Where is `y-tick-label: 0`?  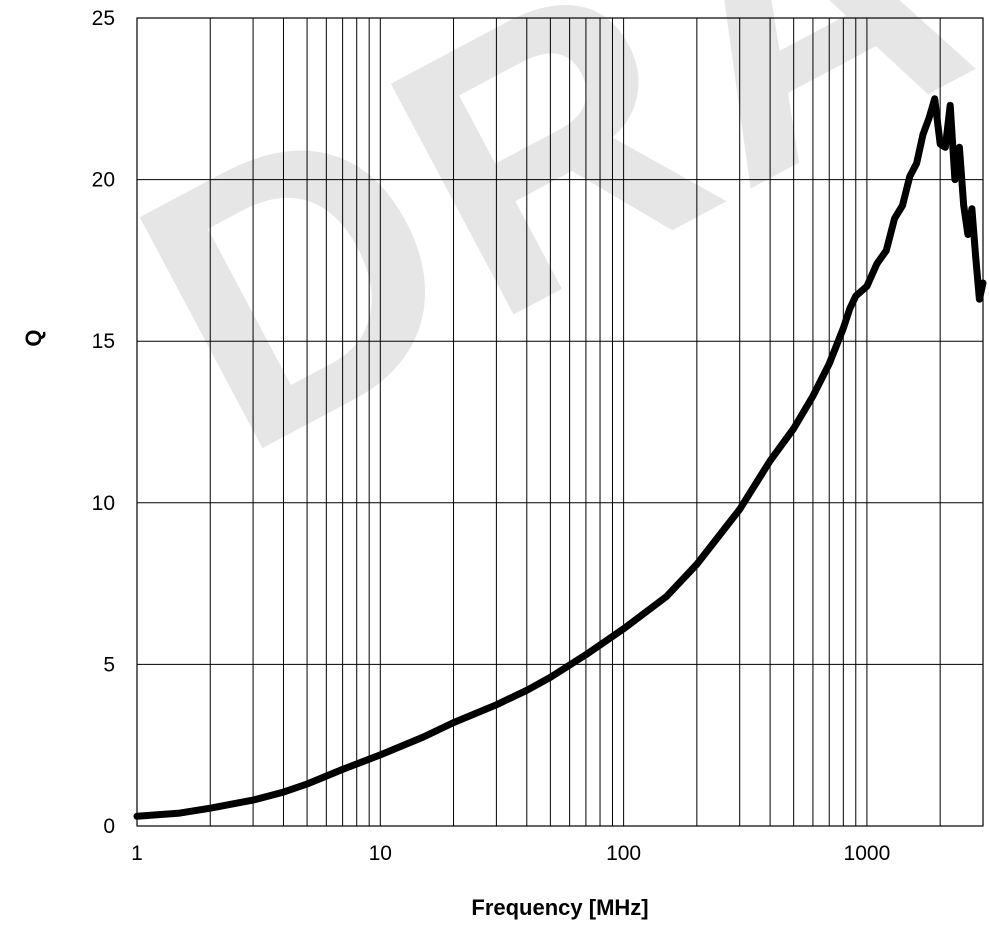 y-tick-label: 0 is located at coordinates (109, 826).